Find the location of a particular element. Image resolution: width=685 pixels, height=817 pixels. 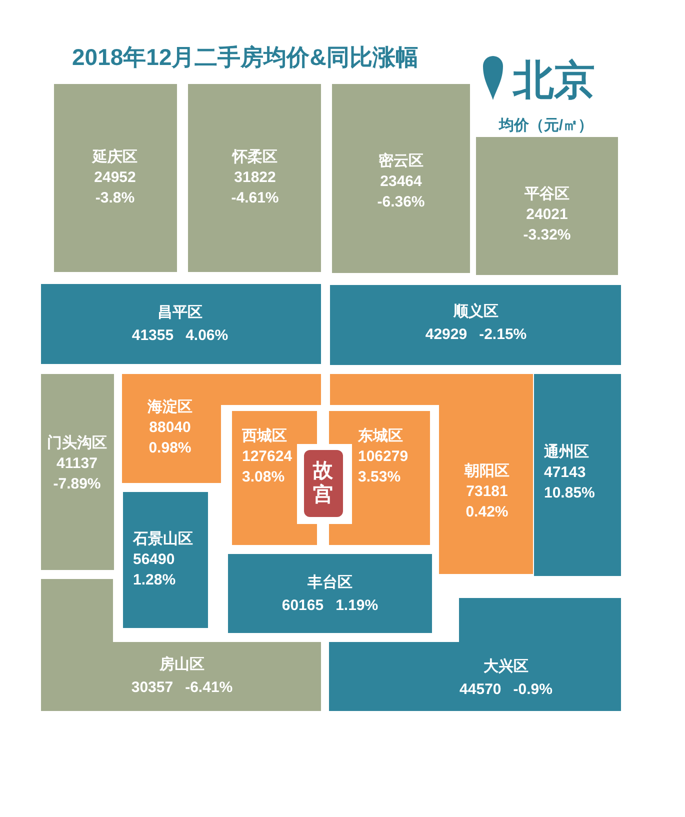

category-label: 密云区 is located at coordinates (401, 160).